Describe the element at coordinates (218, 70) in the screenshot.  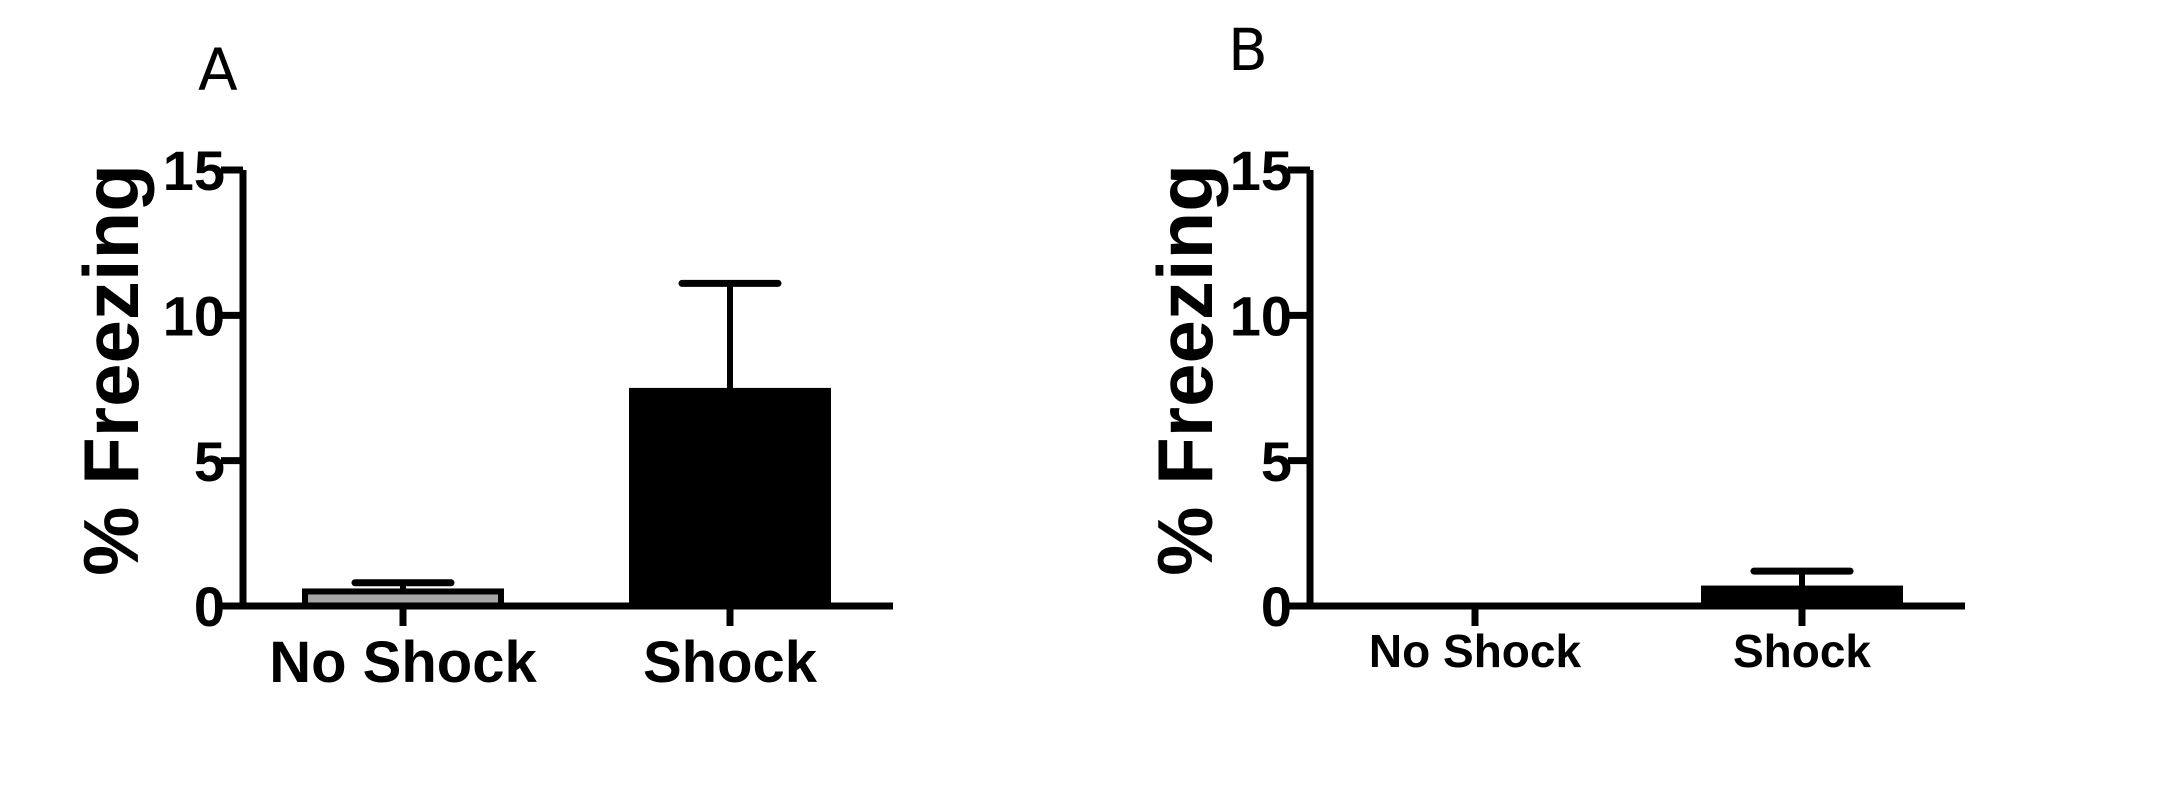
I see `panel-a-label: A` at that location.